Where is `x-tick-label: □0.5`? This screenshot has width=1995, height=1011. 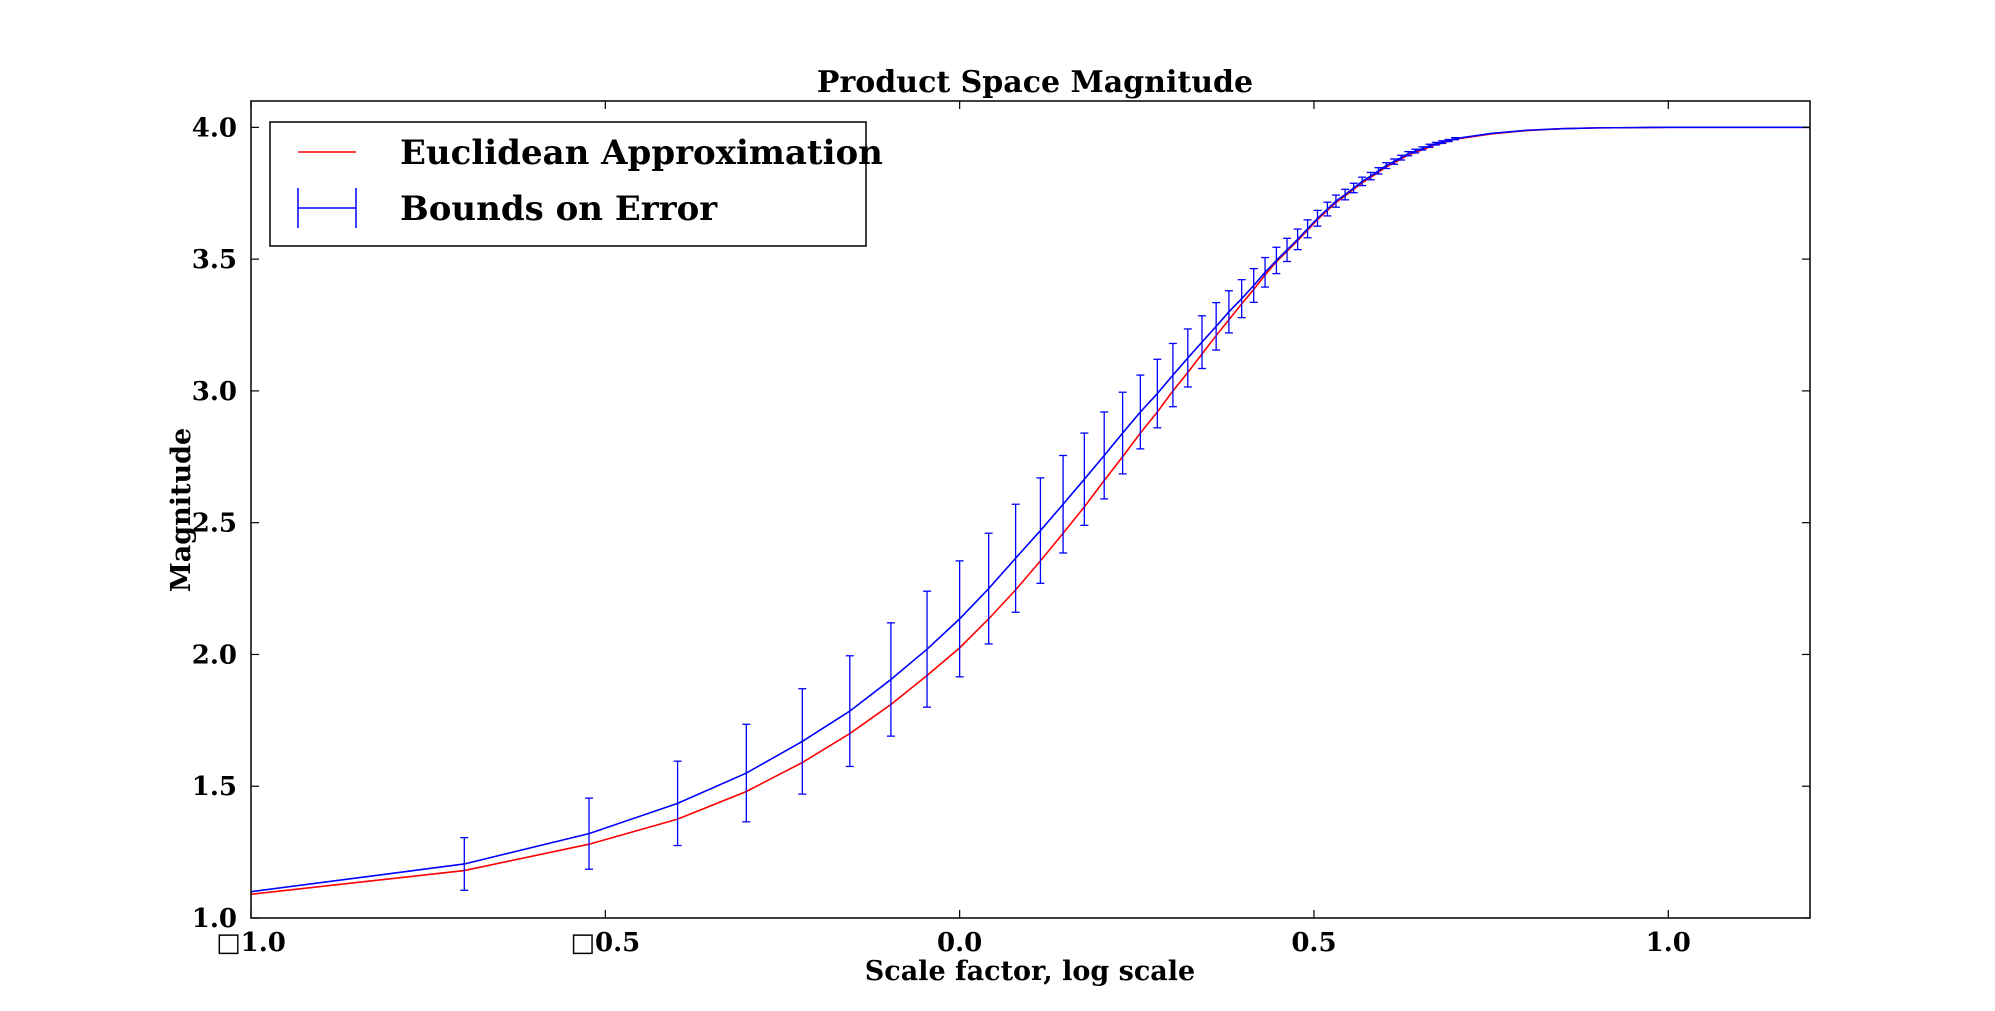 x-tick-label: □0.5 is located at coordinates (605, 943).